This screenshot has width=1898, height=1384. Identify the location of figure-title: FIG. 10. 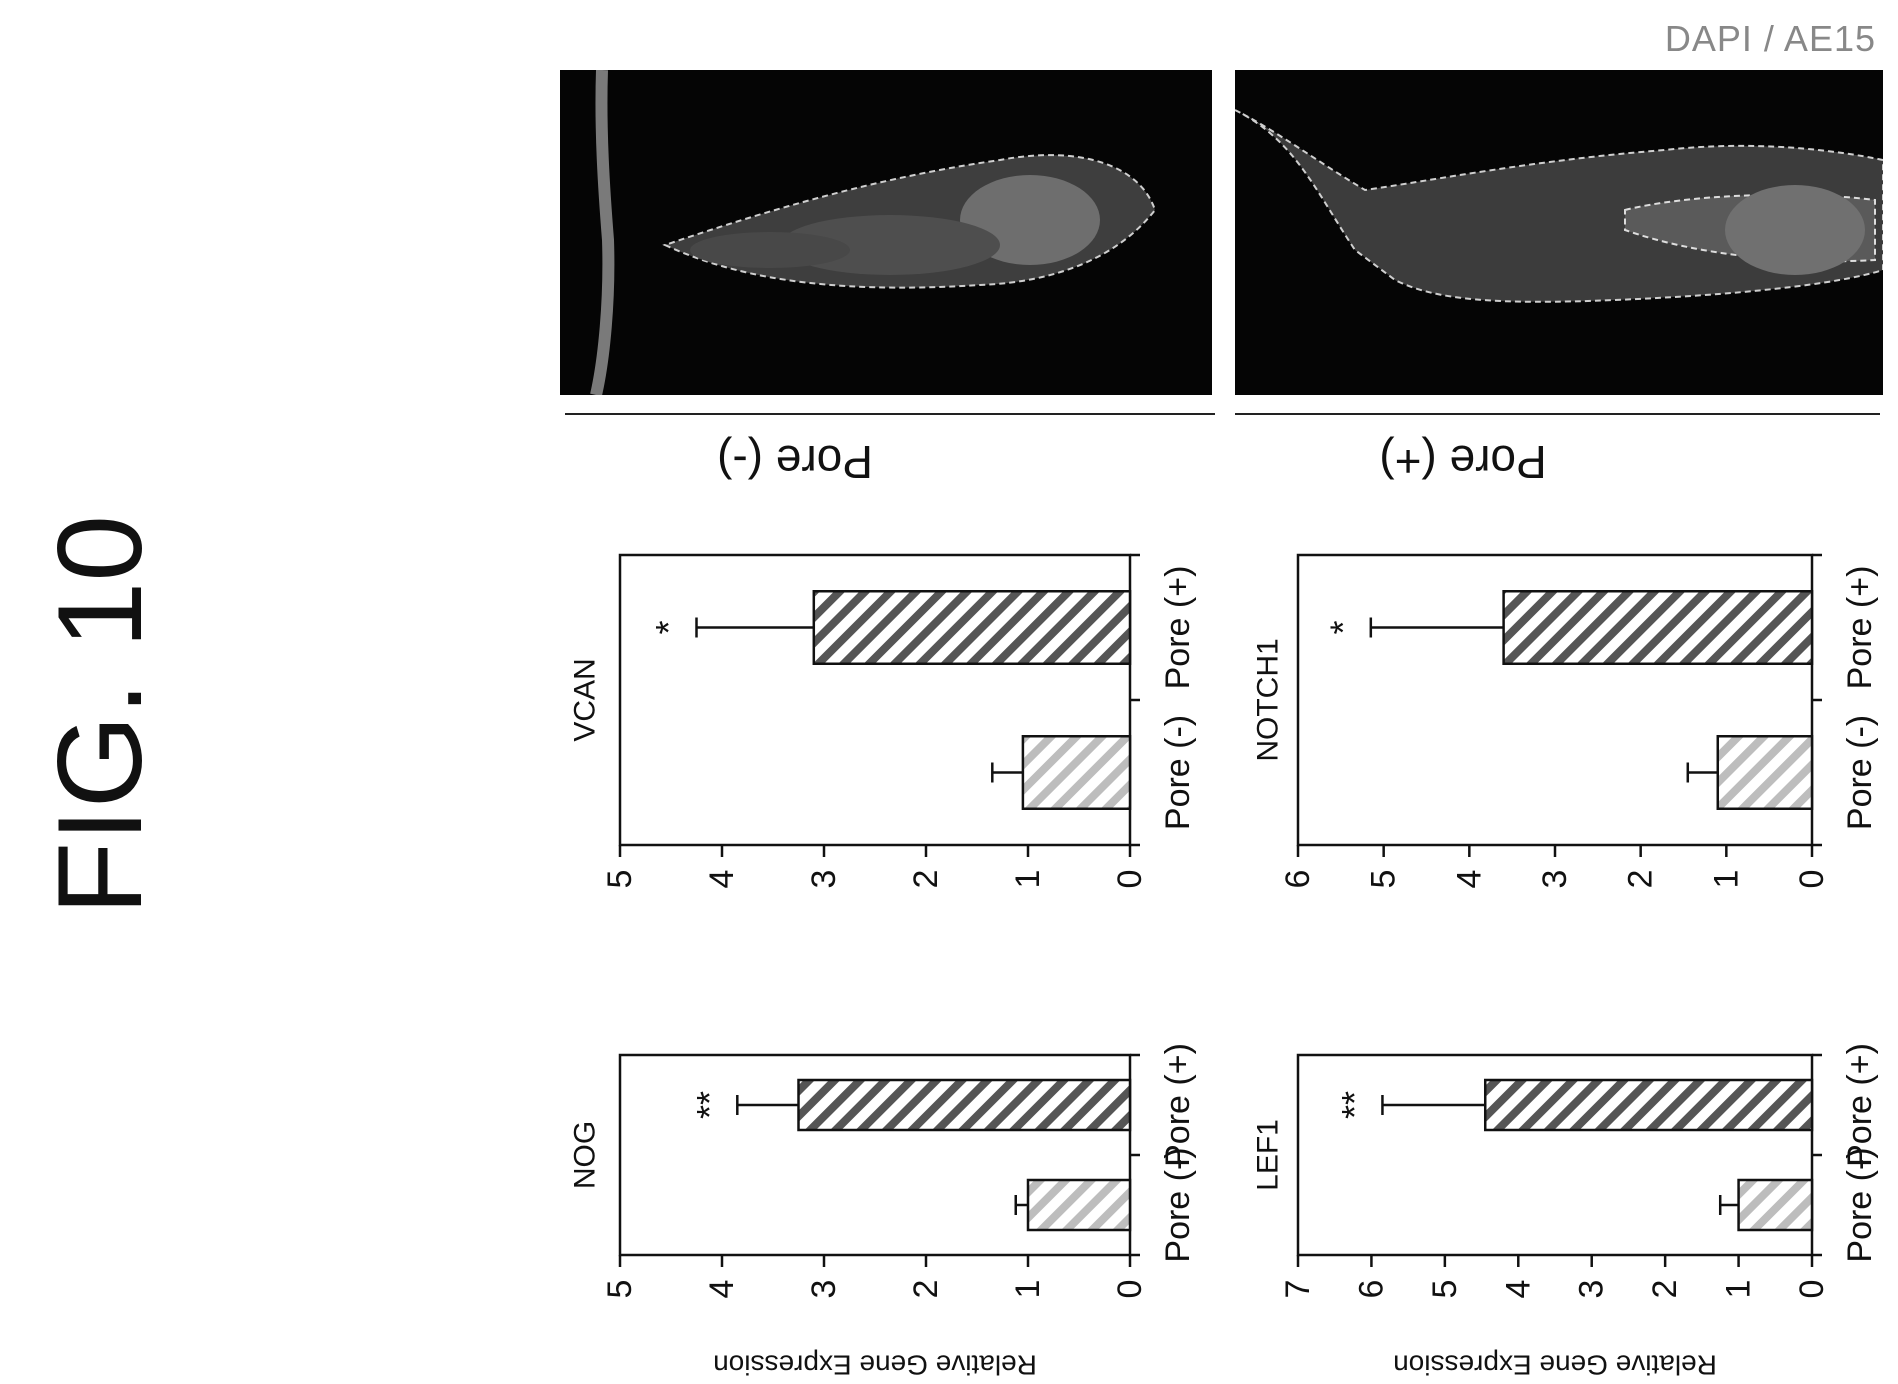
(100, 715).